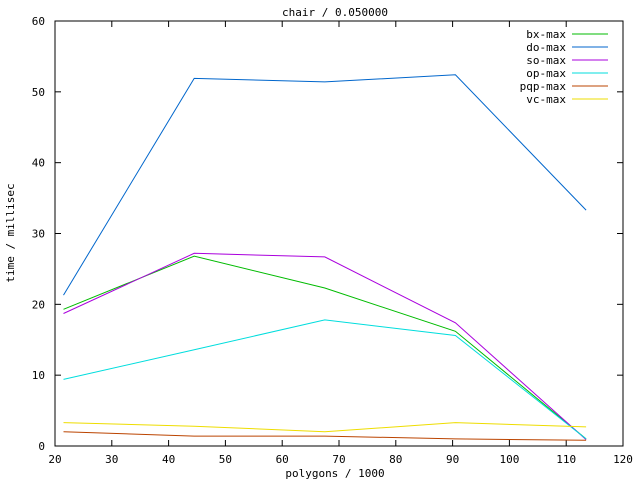  I want to click on legend-label-do-max: do-max, so click(546, 47).